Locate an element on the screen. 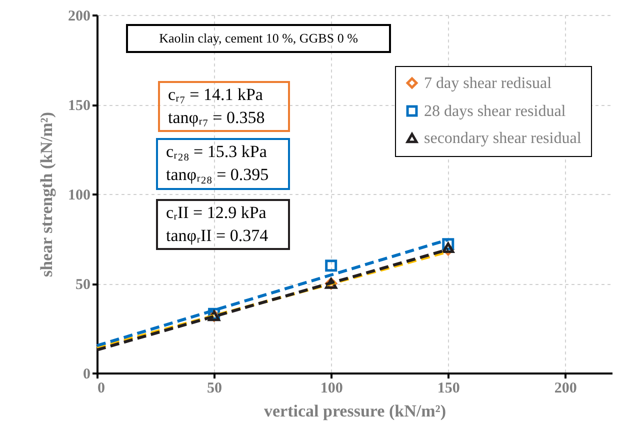 This screenshot has width=629, height=433. point is located at coordinates (331, 266).